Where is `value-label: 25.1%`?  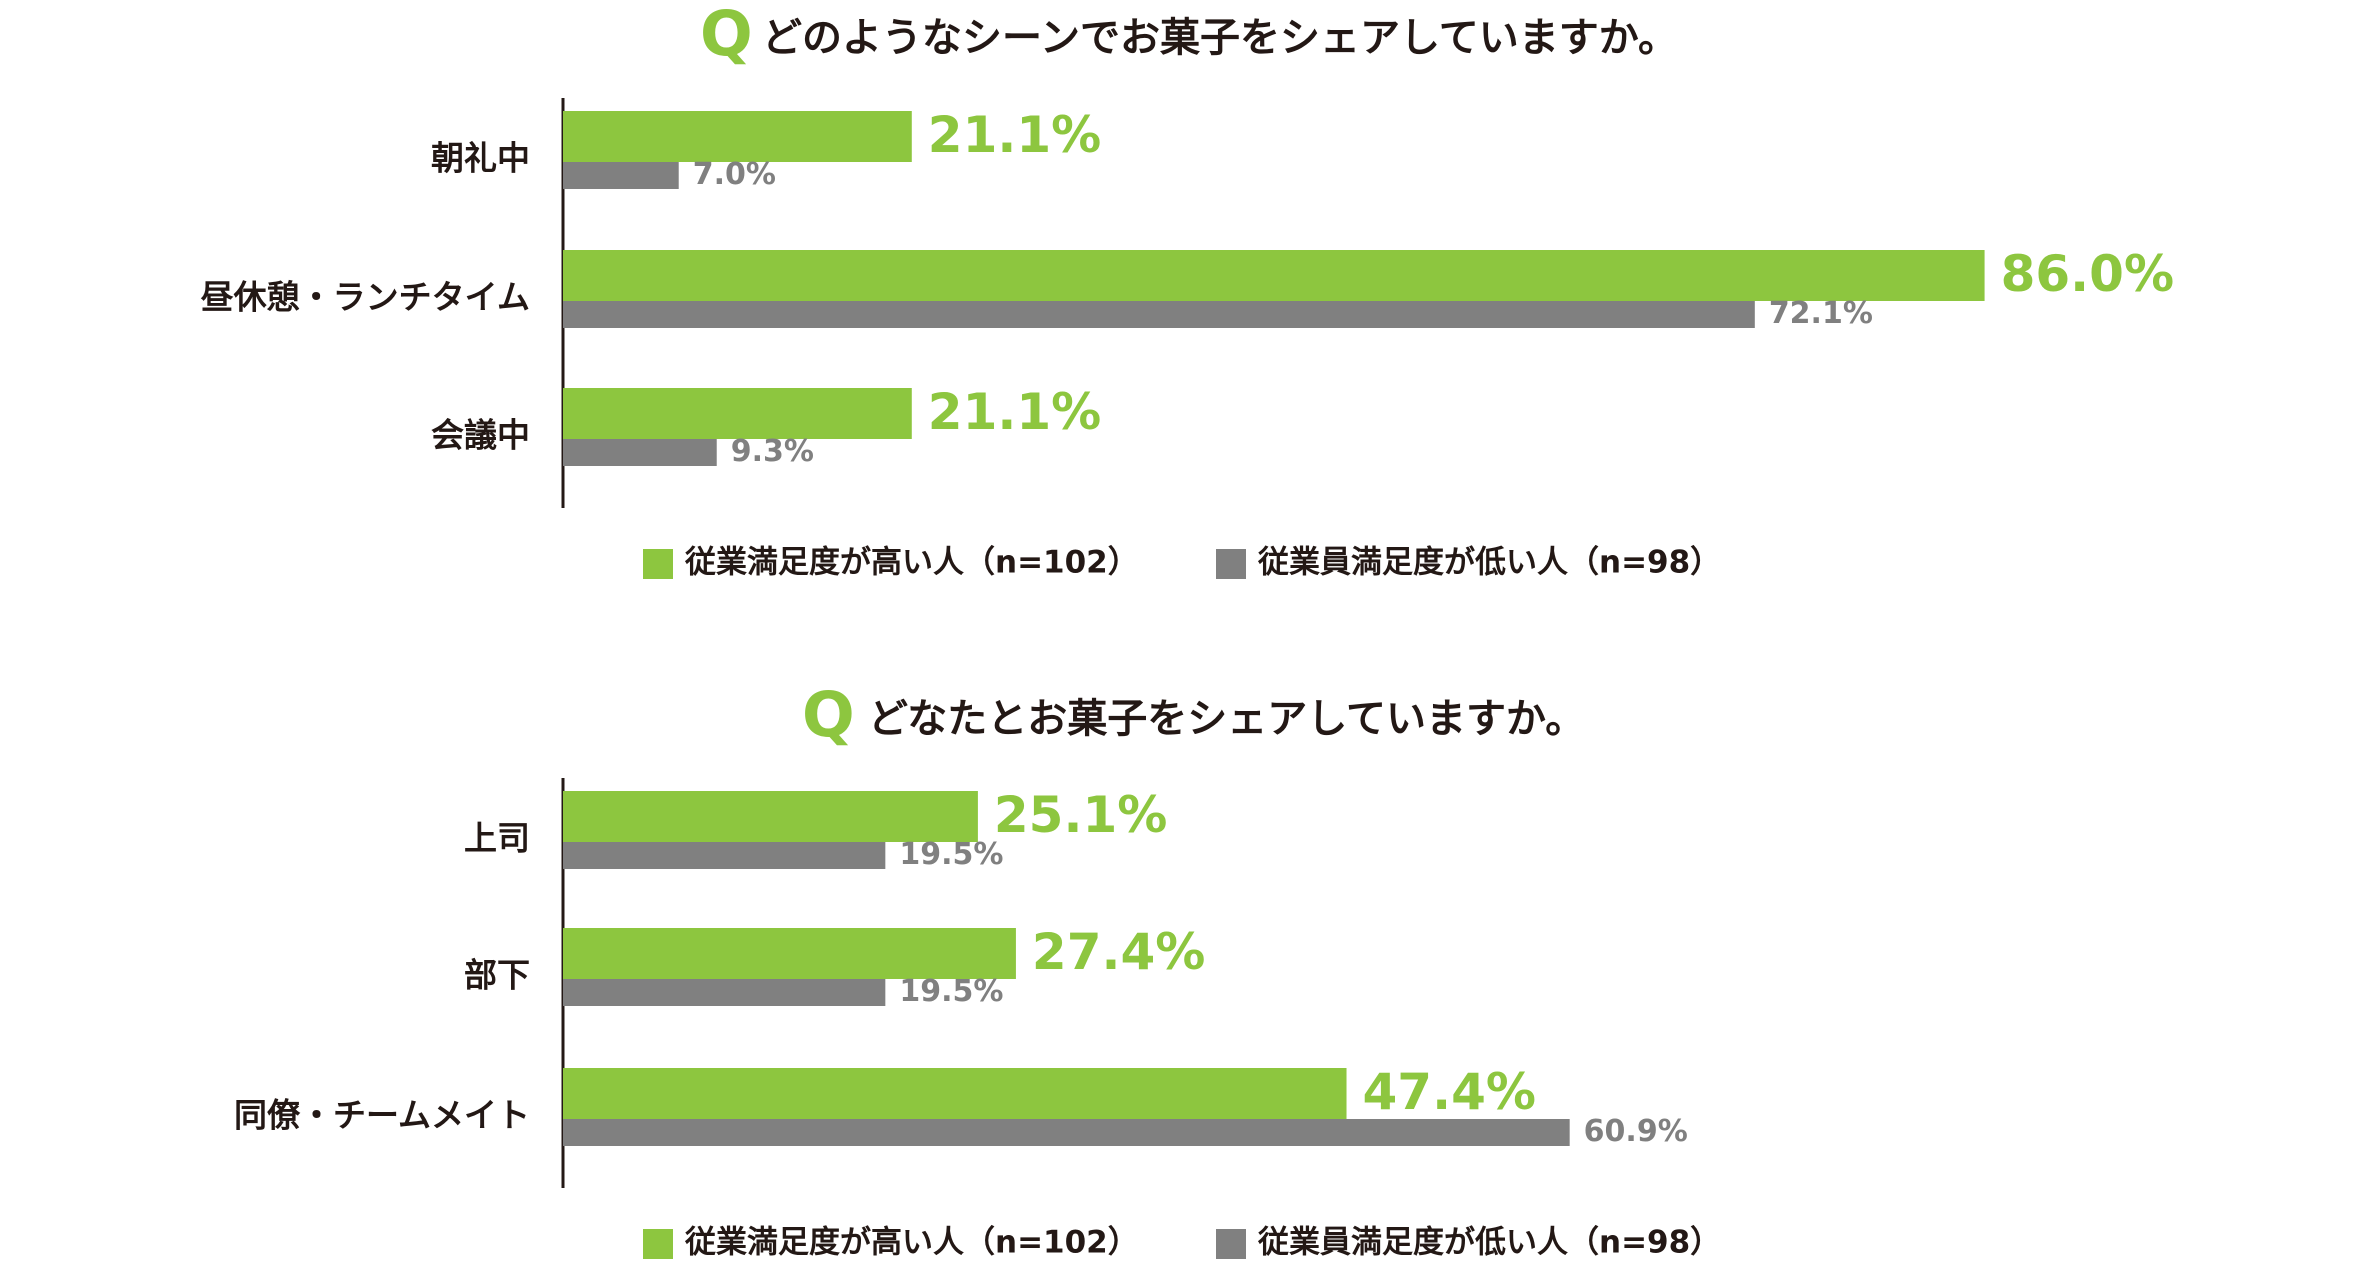 value-label: 25.1% is located at coordinates (1080, 815).